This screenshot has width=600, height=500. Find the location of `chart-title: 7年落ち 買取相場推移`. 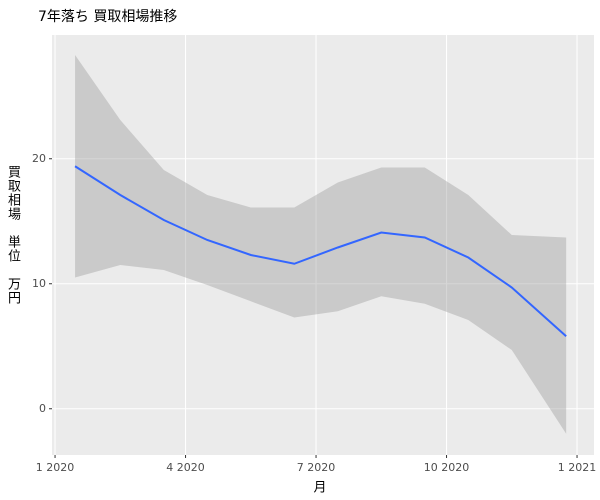

chart-title: 7年落ち 買取相場推移 is located at coordinates (107, 17).